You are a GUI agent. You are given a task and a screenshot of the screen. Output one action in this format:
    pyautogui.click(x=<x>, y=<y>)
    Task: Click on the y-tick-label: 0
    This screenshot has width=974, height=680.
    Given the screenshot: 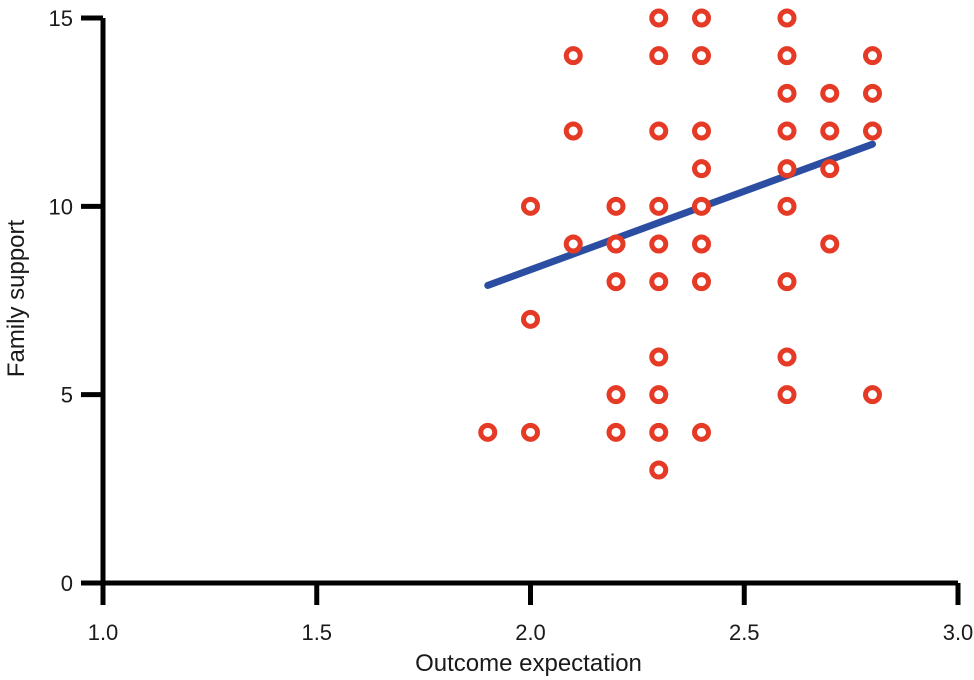 What is the action you would take?
    pyautogui.click(x=67, y=583)
    